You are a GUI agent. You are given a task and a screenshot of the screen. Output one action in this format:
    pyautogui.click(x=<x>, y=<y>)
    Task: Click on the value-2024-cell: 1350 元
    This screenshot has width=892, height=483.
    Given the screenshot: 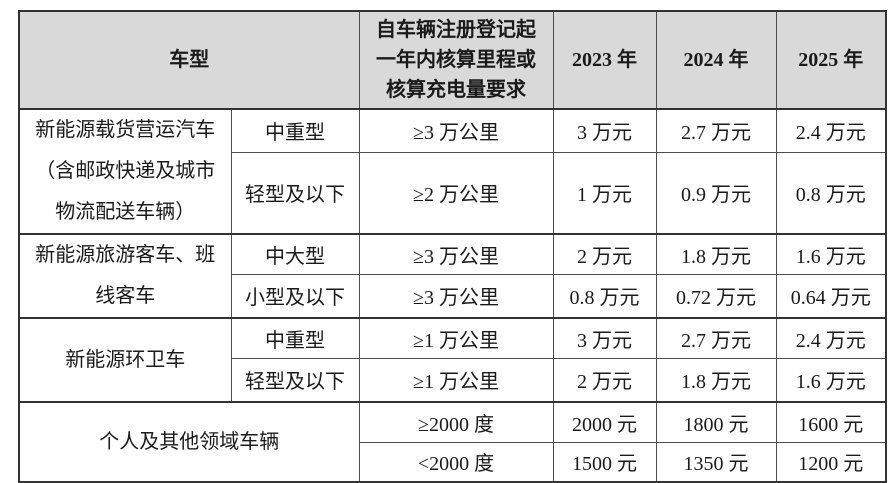 What is the action you would take?
    pyautogui.click(x=716, y=462)
    